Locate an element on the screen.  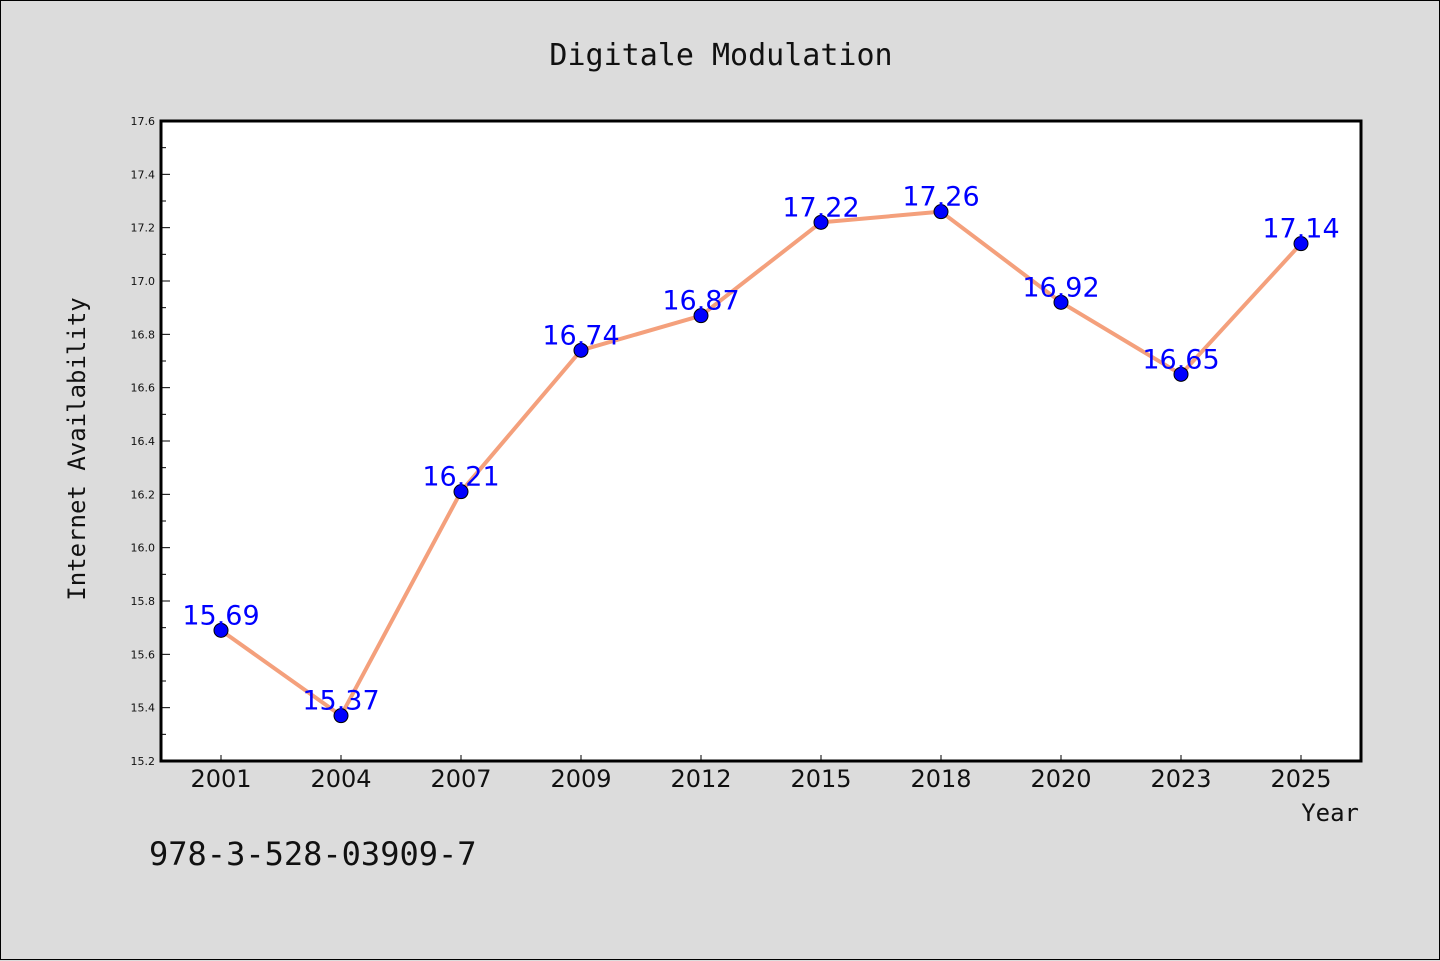
x-tick-label: 2023 is located at coordinates (1180, 779).